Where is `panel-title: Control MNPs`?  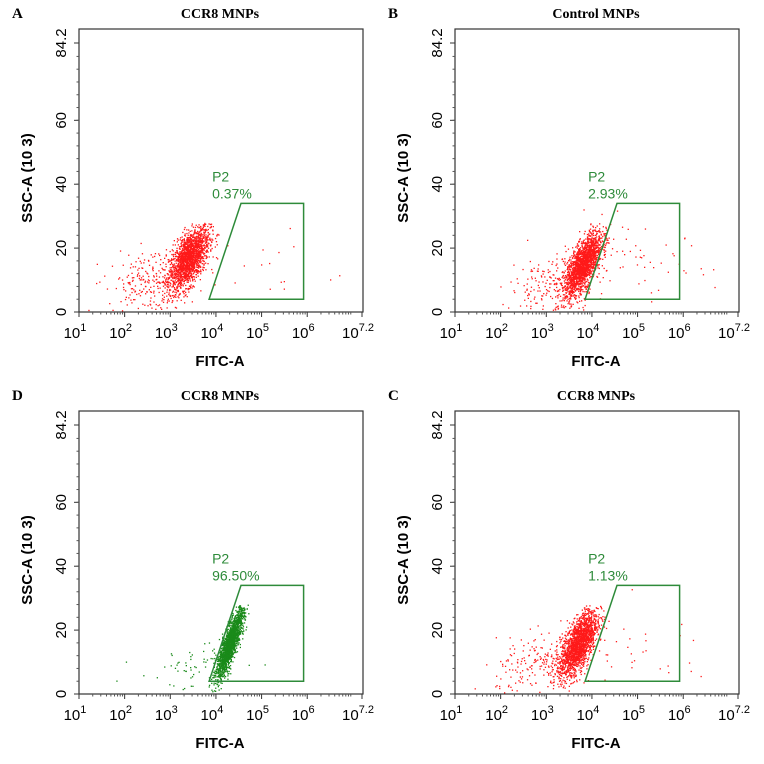
panel-title: Control MNPs is located at coordinates (596, 14).